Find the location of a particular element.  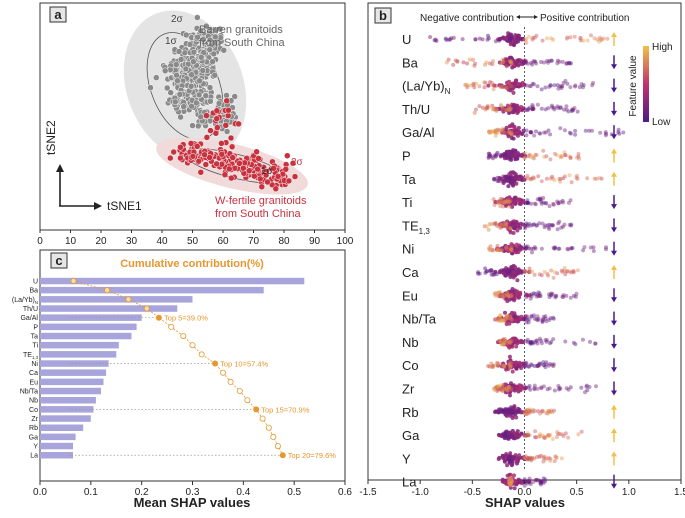

top-tick-label: 90 is located at coordinates (315, 241).